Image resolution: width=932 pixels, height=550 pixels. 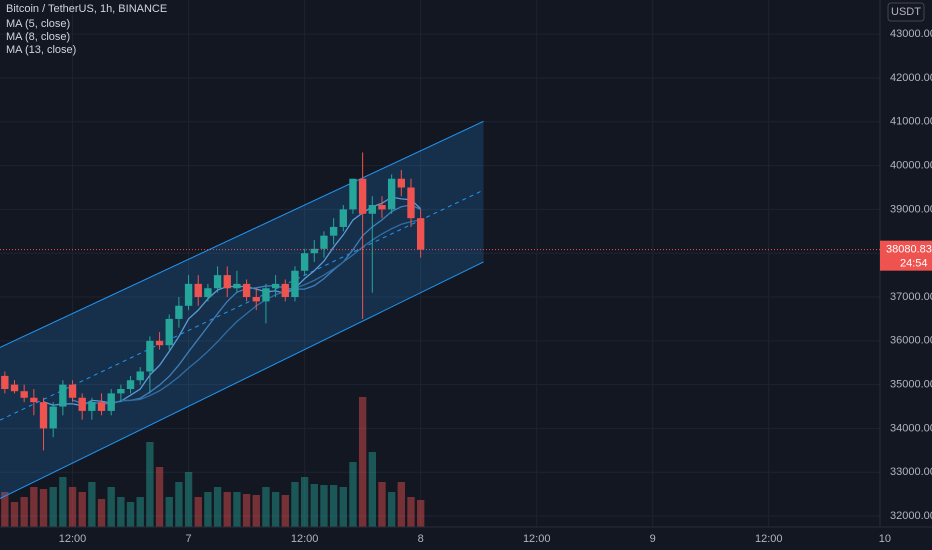 What do you see at coordinates (189, 539) in the screenshot?
I see `x-tick-label: 7` at bounding box center [189, 539].